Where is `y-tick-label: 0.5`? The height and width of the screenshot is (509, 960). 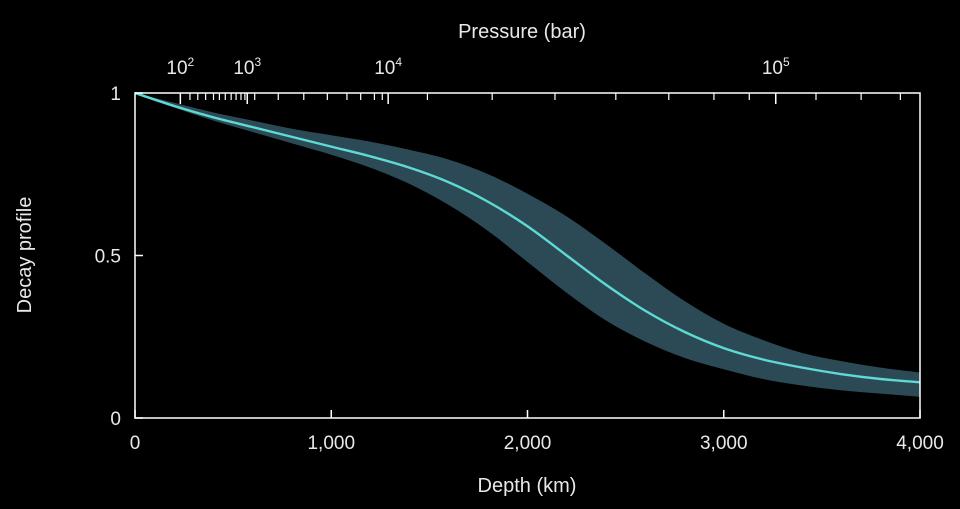
y-tick-label: 0.5 is located at coordinates (108, 257).